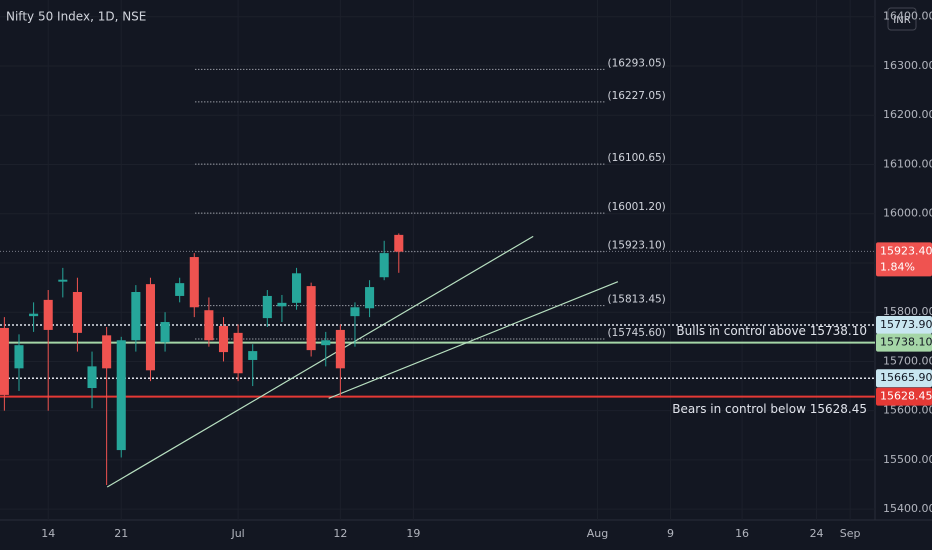 Image resolution: width=932 pixels, height=550 pixels. What do you see at coordinates (636, 246) in the screenshot?
I see `level-label: (15923.10)` at bounding box center [636, 246].